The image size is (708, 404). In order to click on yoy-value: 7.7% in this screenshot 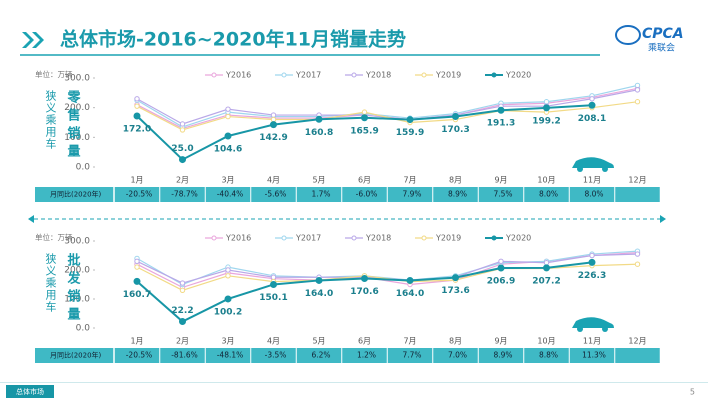, I will do `click(411, 355)`.